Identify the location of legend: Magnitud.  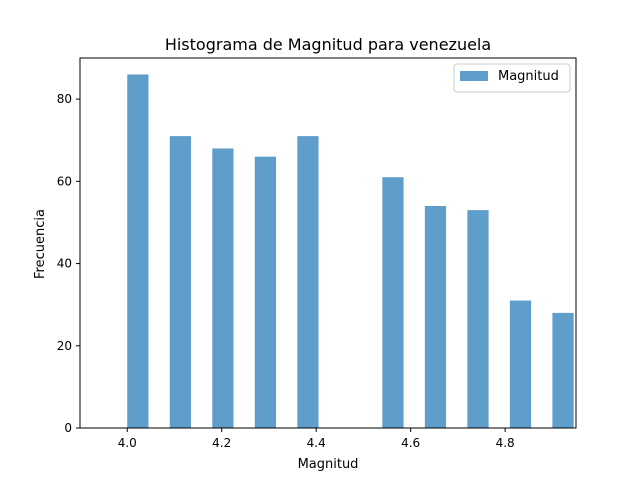
(512, 78).